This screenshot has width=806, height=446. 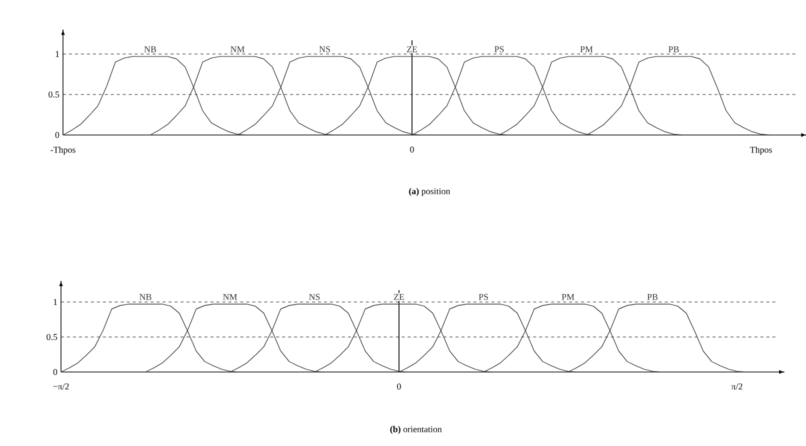 I want to click on x-tick-label: π/2, so click(x=736, y=386).